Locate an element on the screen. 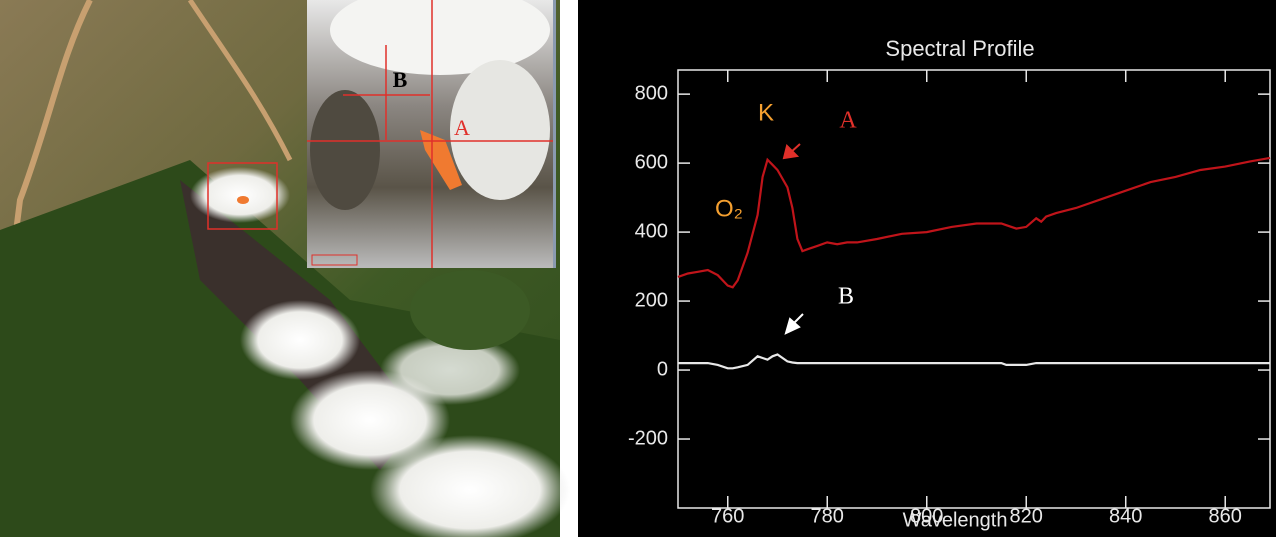 This screenshot has width=1276, height=542. image-label: A is located at coordinates (462, 127).